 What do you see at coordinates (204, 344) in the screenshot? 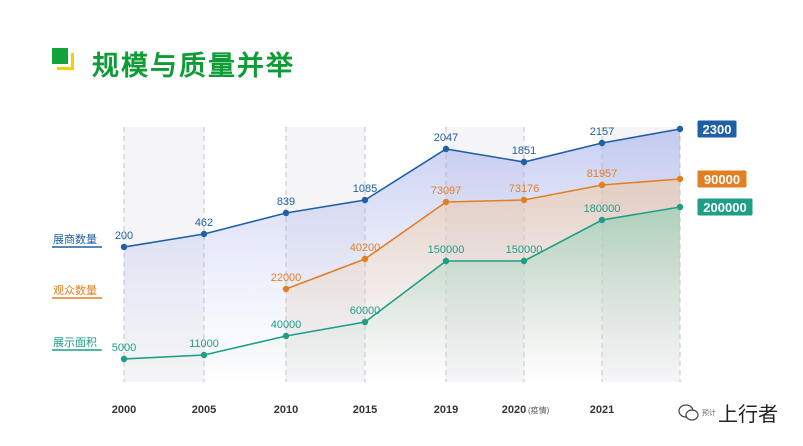
I see `data-label: 11000` at bounding box center [204, 344].